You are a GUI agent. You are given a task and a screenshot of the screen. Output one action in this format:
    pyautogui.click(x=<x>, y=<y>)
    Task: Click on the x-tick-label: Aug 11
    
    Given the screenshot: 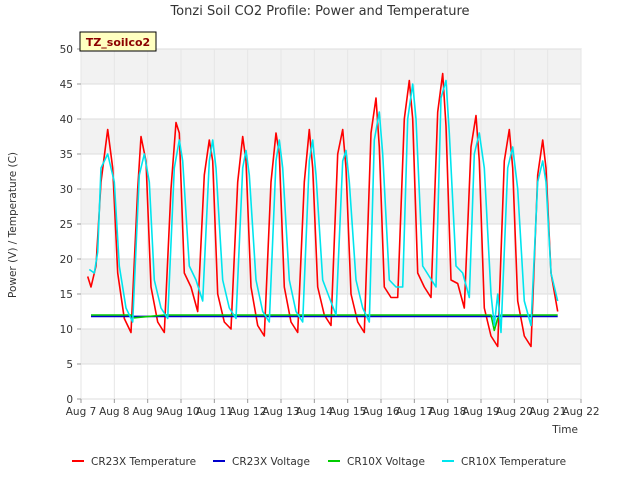 What is the action you would take?
    pyautogui.click(x=214, y=412)
    